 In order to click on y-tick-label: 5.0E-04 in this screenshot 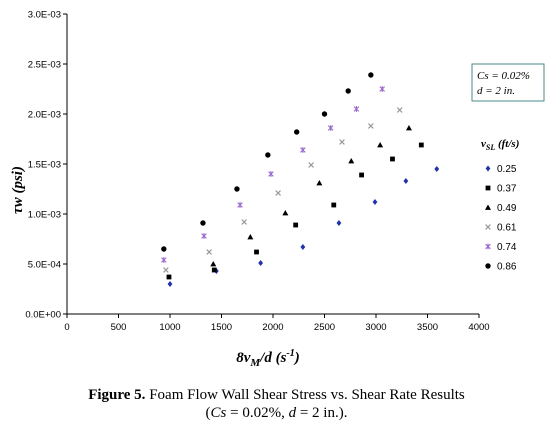, I will do `click(44, 265)`.